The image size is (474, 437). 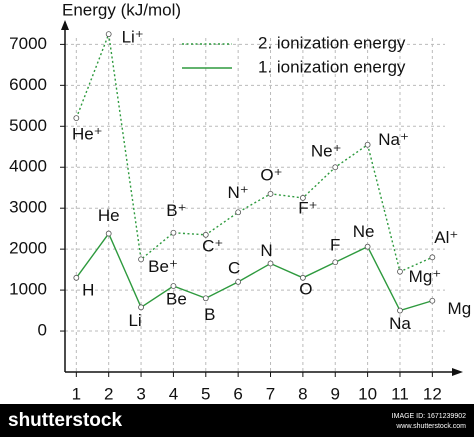 I want to click on watermark-site: www.shutterstock.com, so click(x=430, y=426).